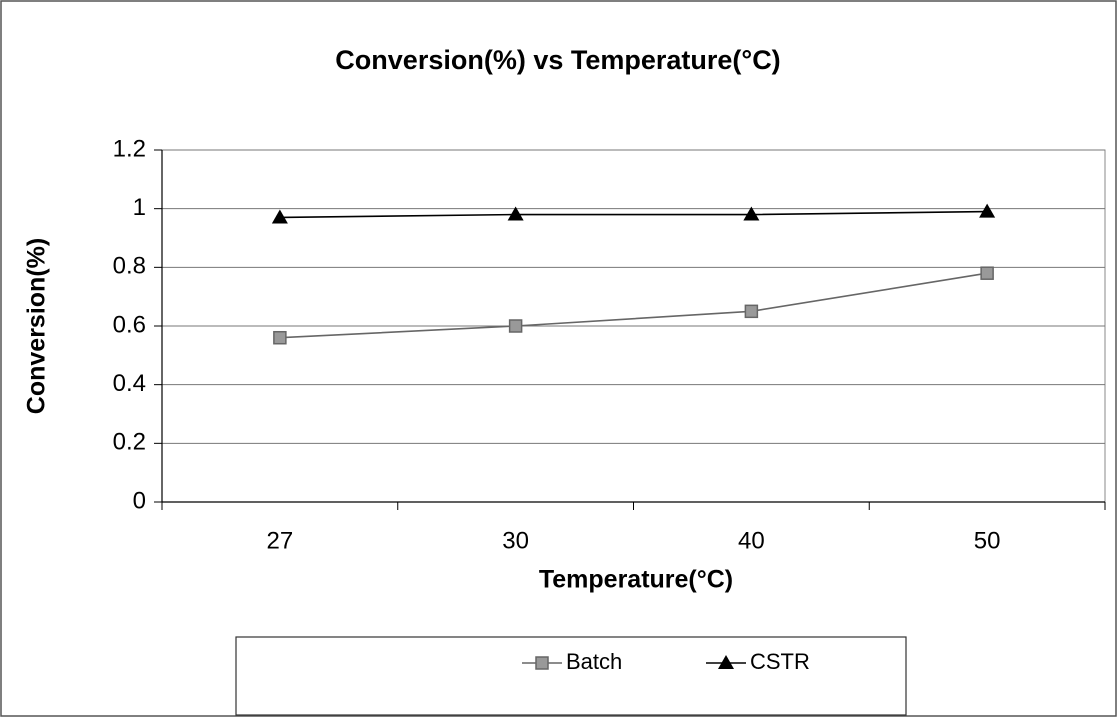 This screenshot has height=717, width=1117. Describe the element at coordinates (129, 442) in the screenshot. I see `y-tick-label: 0.2` at that location.